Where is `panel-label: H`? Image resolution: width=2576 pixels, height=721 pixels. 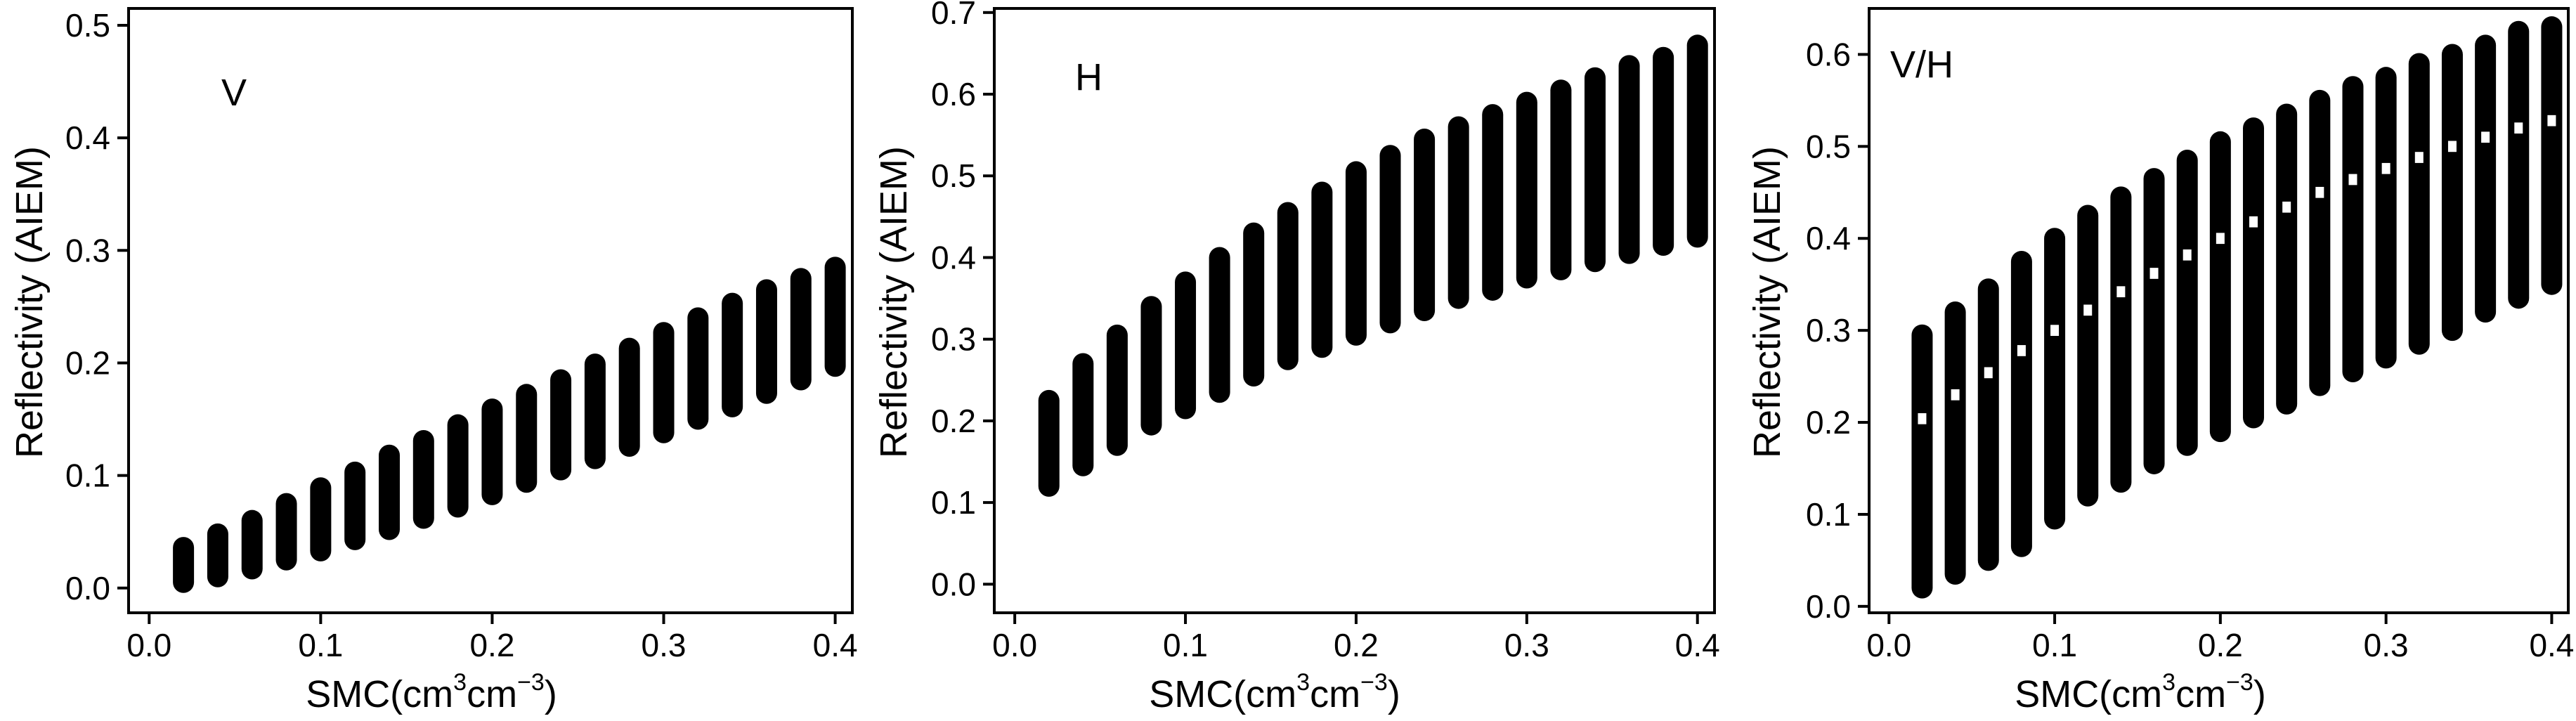 panel-label: H is located at coordinates (1088, 77).